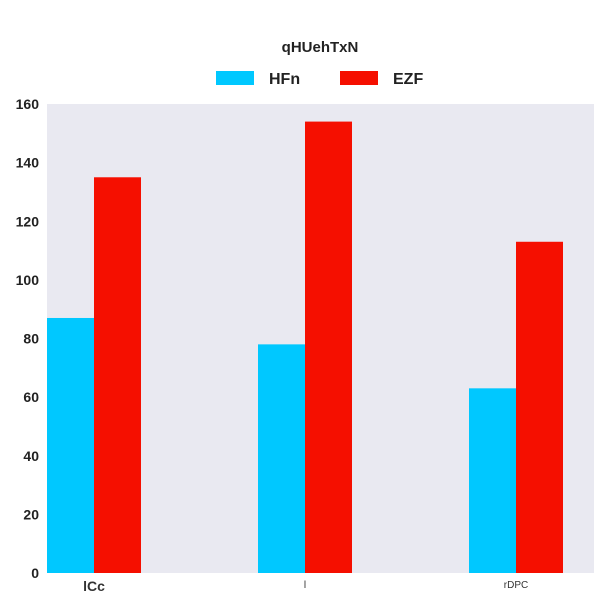 This screenshot has height=608, width=608. Describe the element at coordinates (28, 104) in the screenshot. I see `y-tick-label: 160` at that location.